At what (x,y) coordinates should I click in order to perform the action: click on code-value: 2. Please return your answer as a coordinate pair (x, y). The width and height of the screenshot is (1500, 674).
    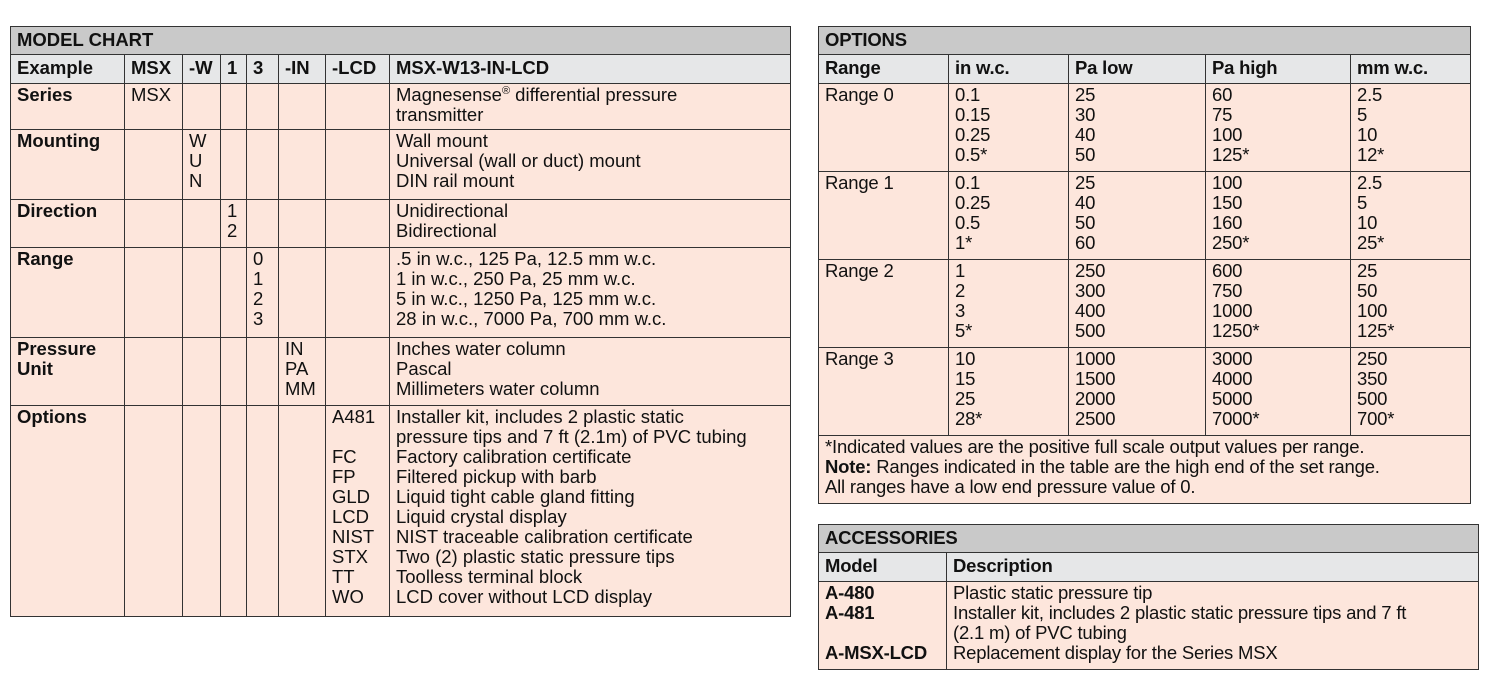
    Looking at the image, I should click on (258, 298).